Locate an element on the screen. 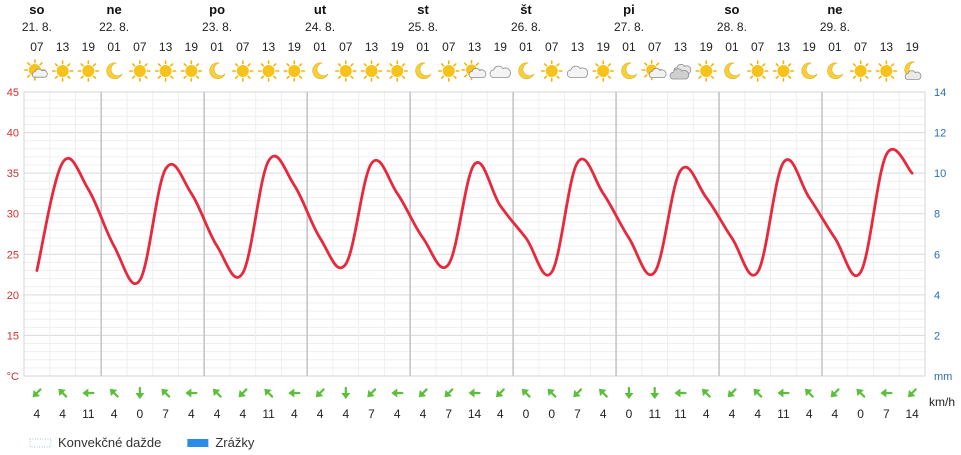  y-left-unit: °C is located at coordinates (13, 377).